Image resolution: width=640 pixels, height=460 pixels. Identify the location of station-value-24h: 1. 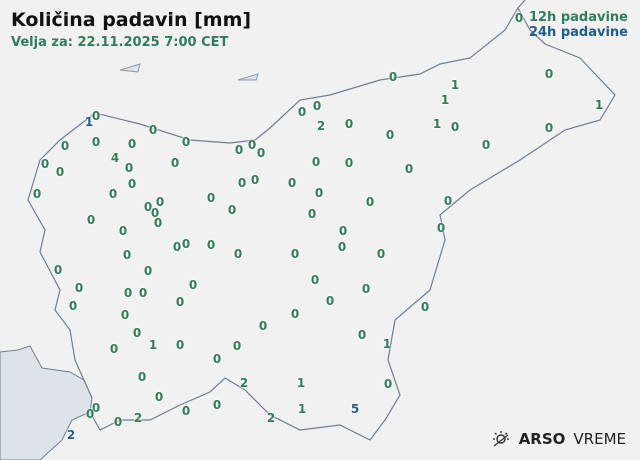
(89, 122).